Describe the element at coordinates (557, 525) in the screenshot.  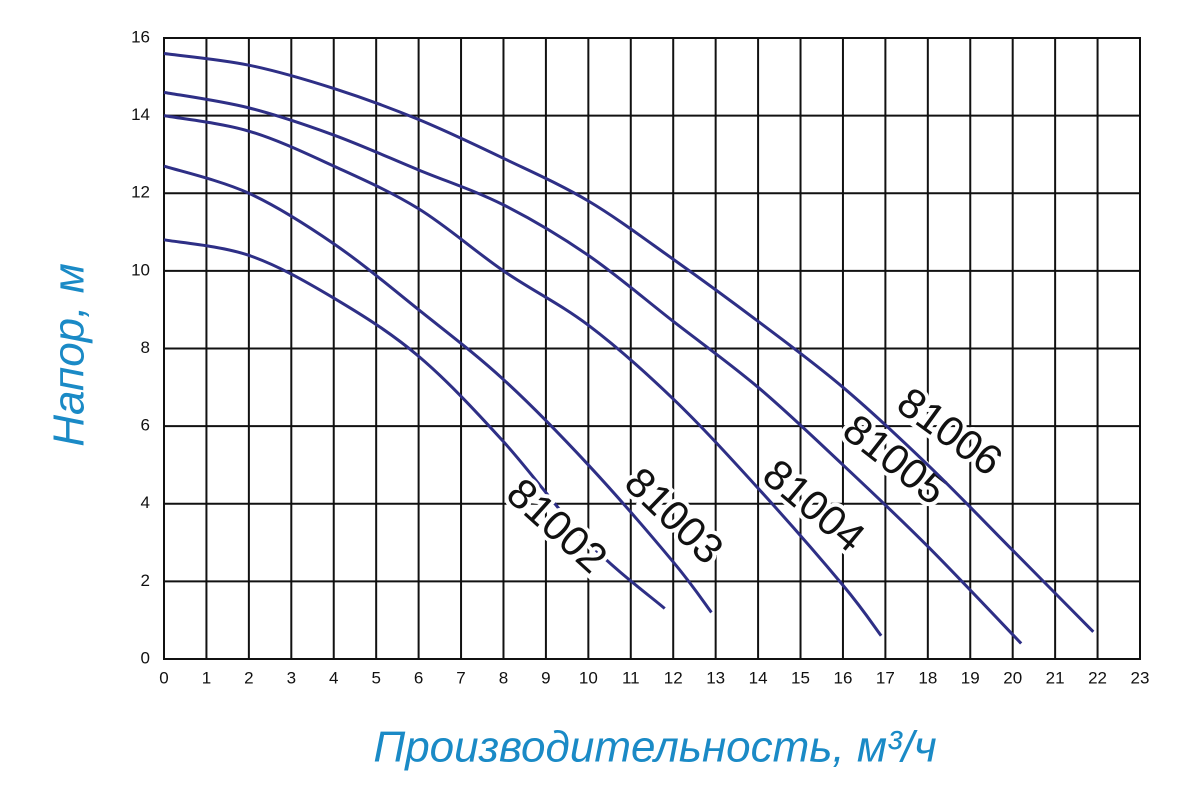
I see `curve-label: 81002` at that location.